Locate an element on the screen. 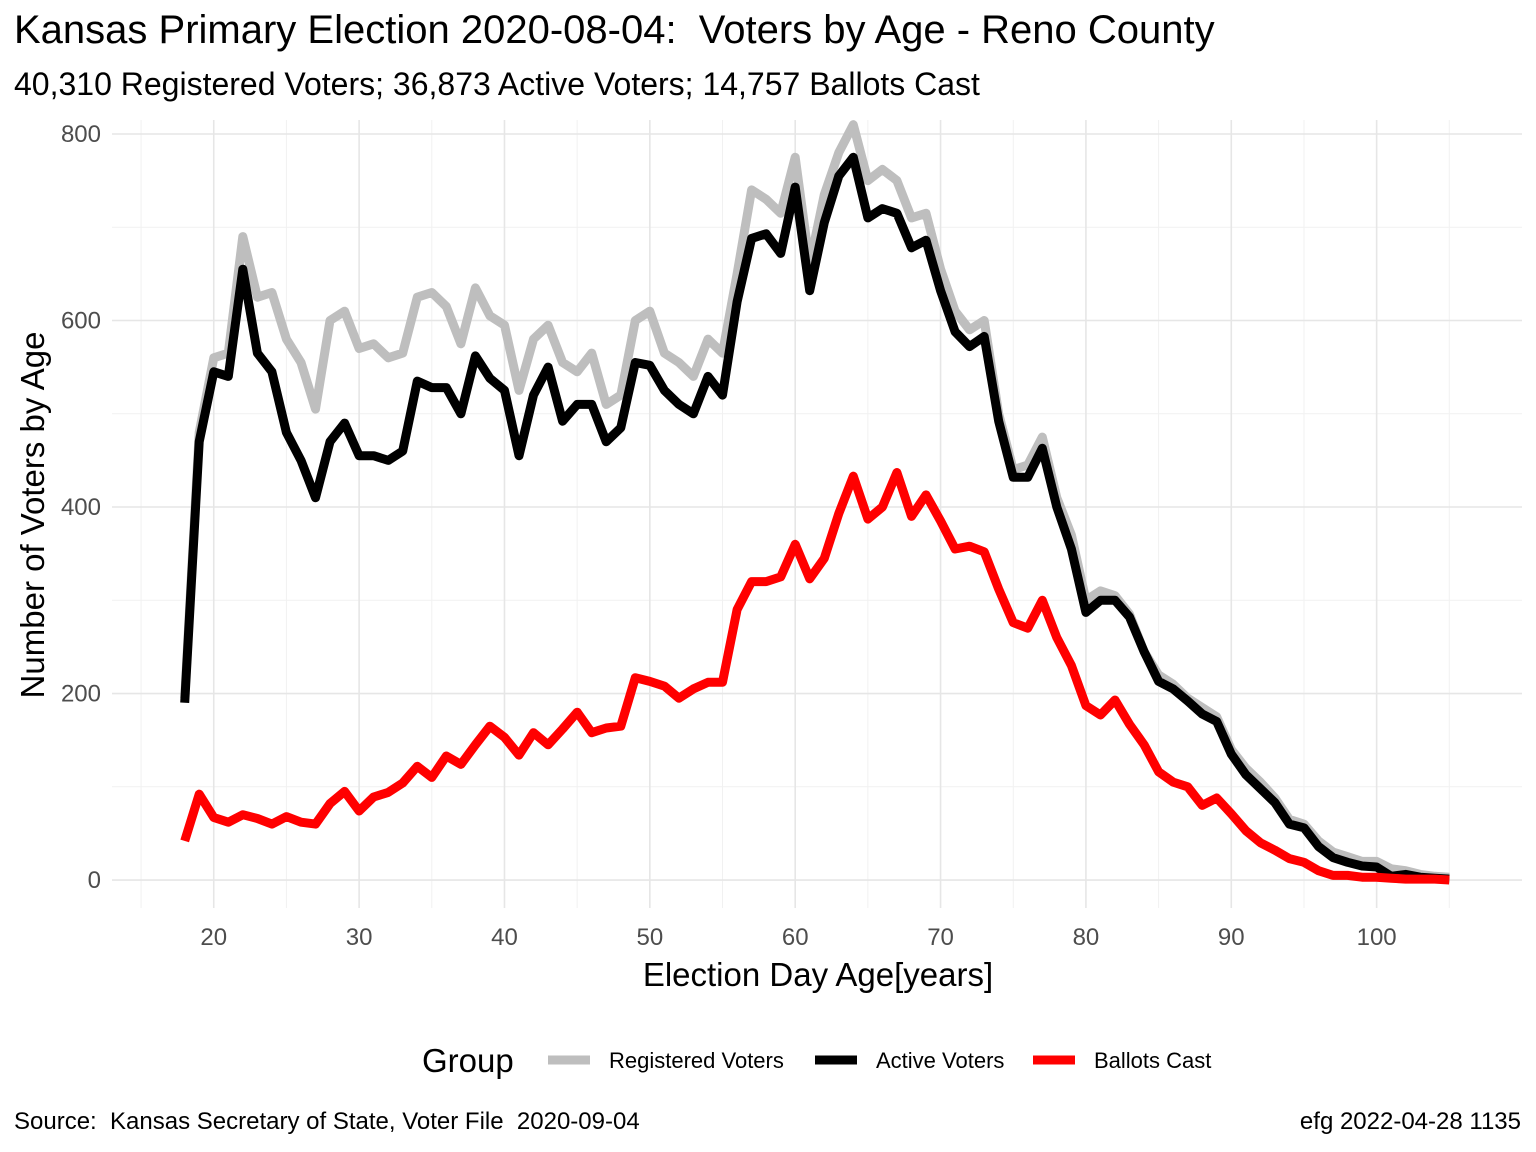 The height and width of the screenshot is (1152, 1536). y-tick-label: 600 is located at coordinates (81, 320).